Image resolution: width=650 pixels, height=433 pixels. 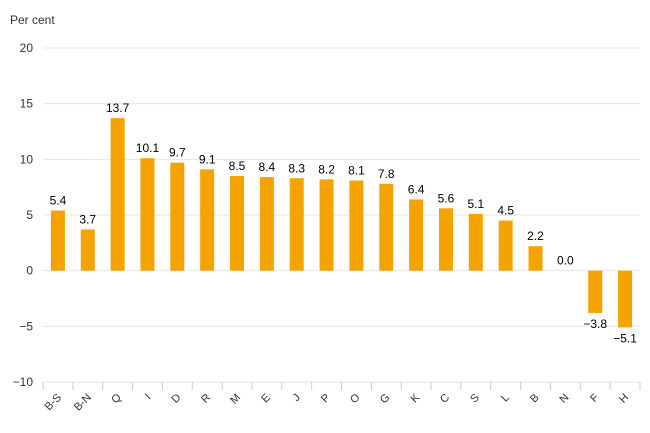 I want to click on y-tick-label: −10, so click(x=23, y=382).